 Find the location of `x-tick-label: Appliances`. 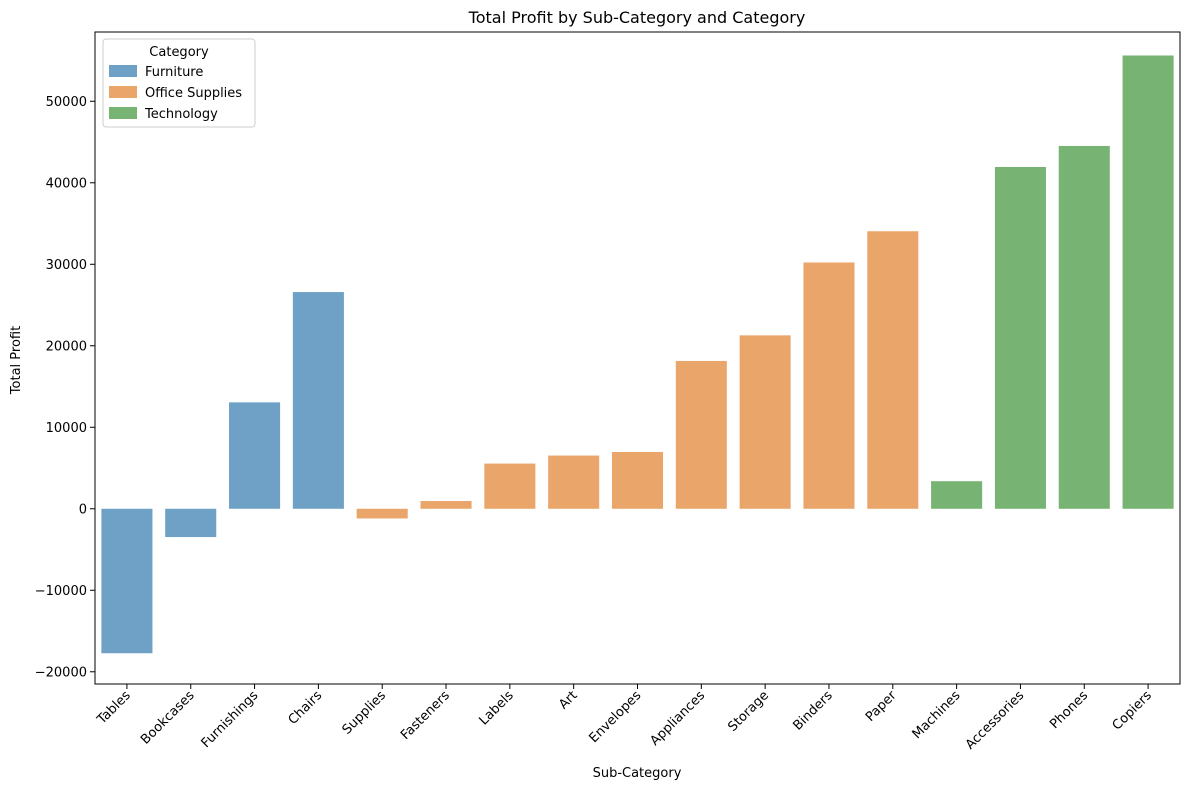

x-tick-label: Appliances is located at coordinates (678, 718).